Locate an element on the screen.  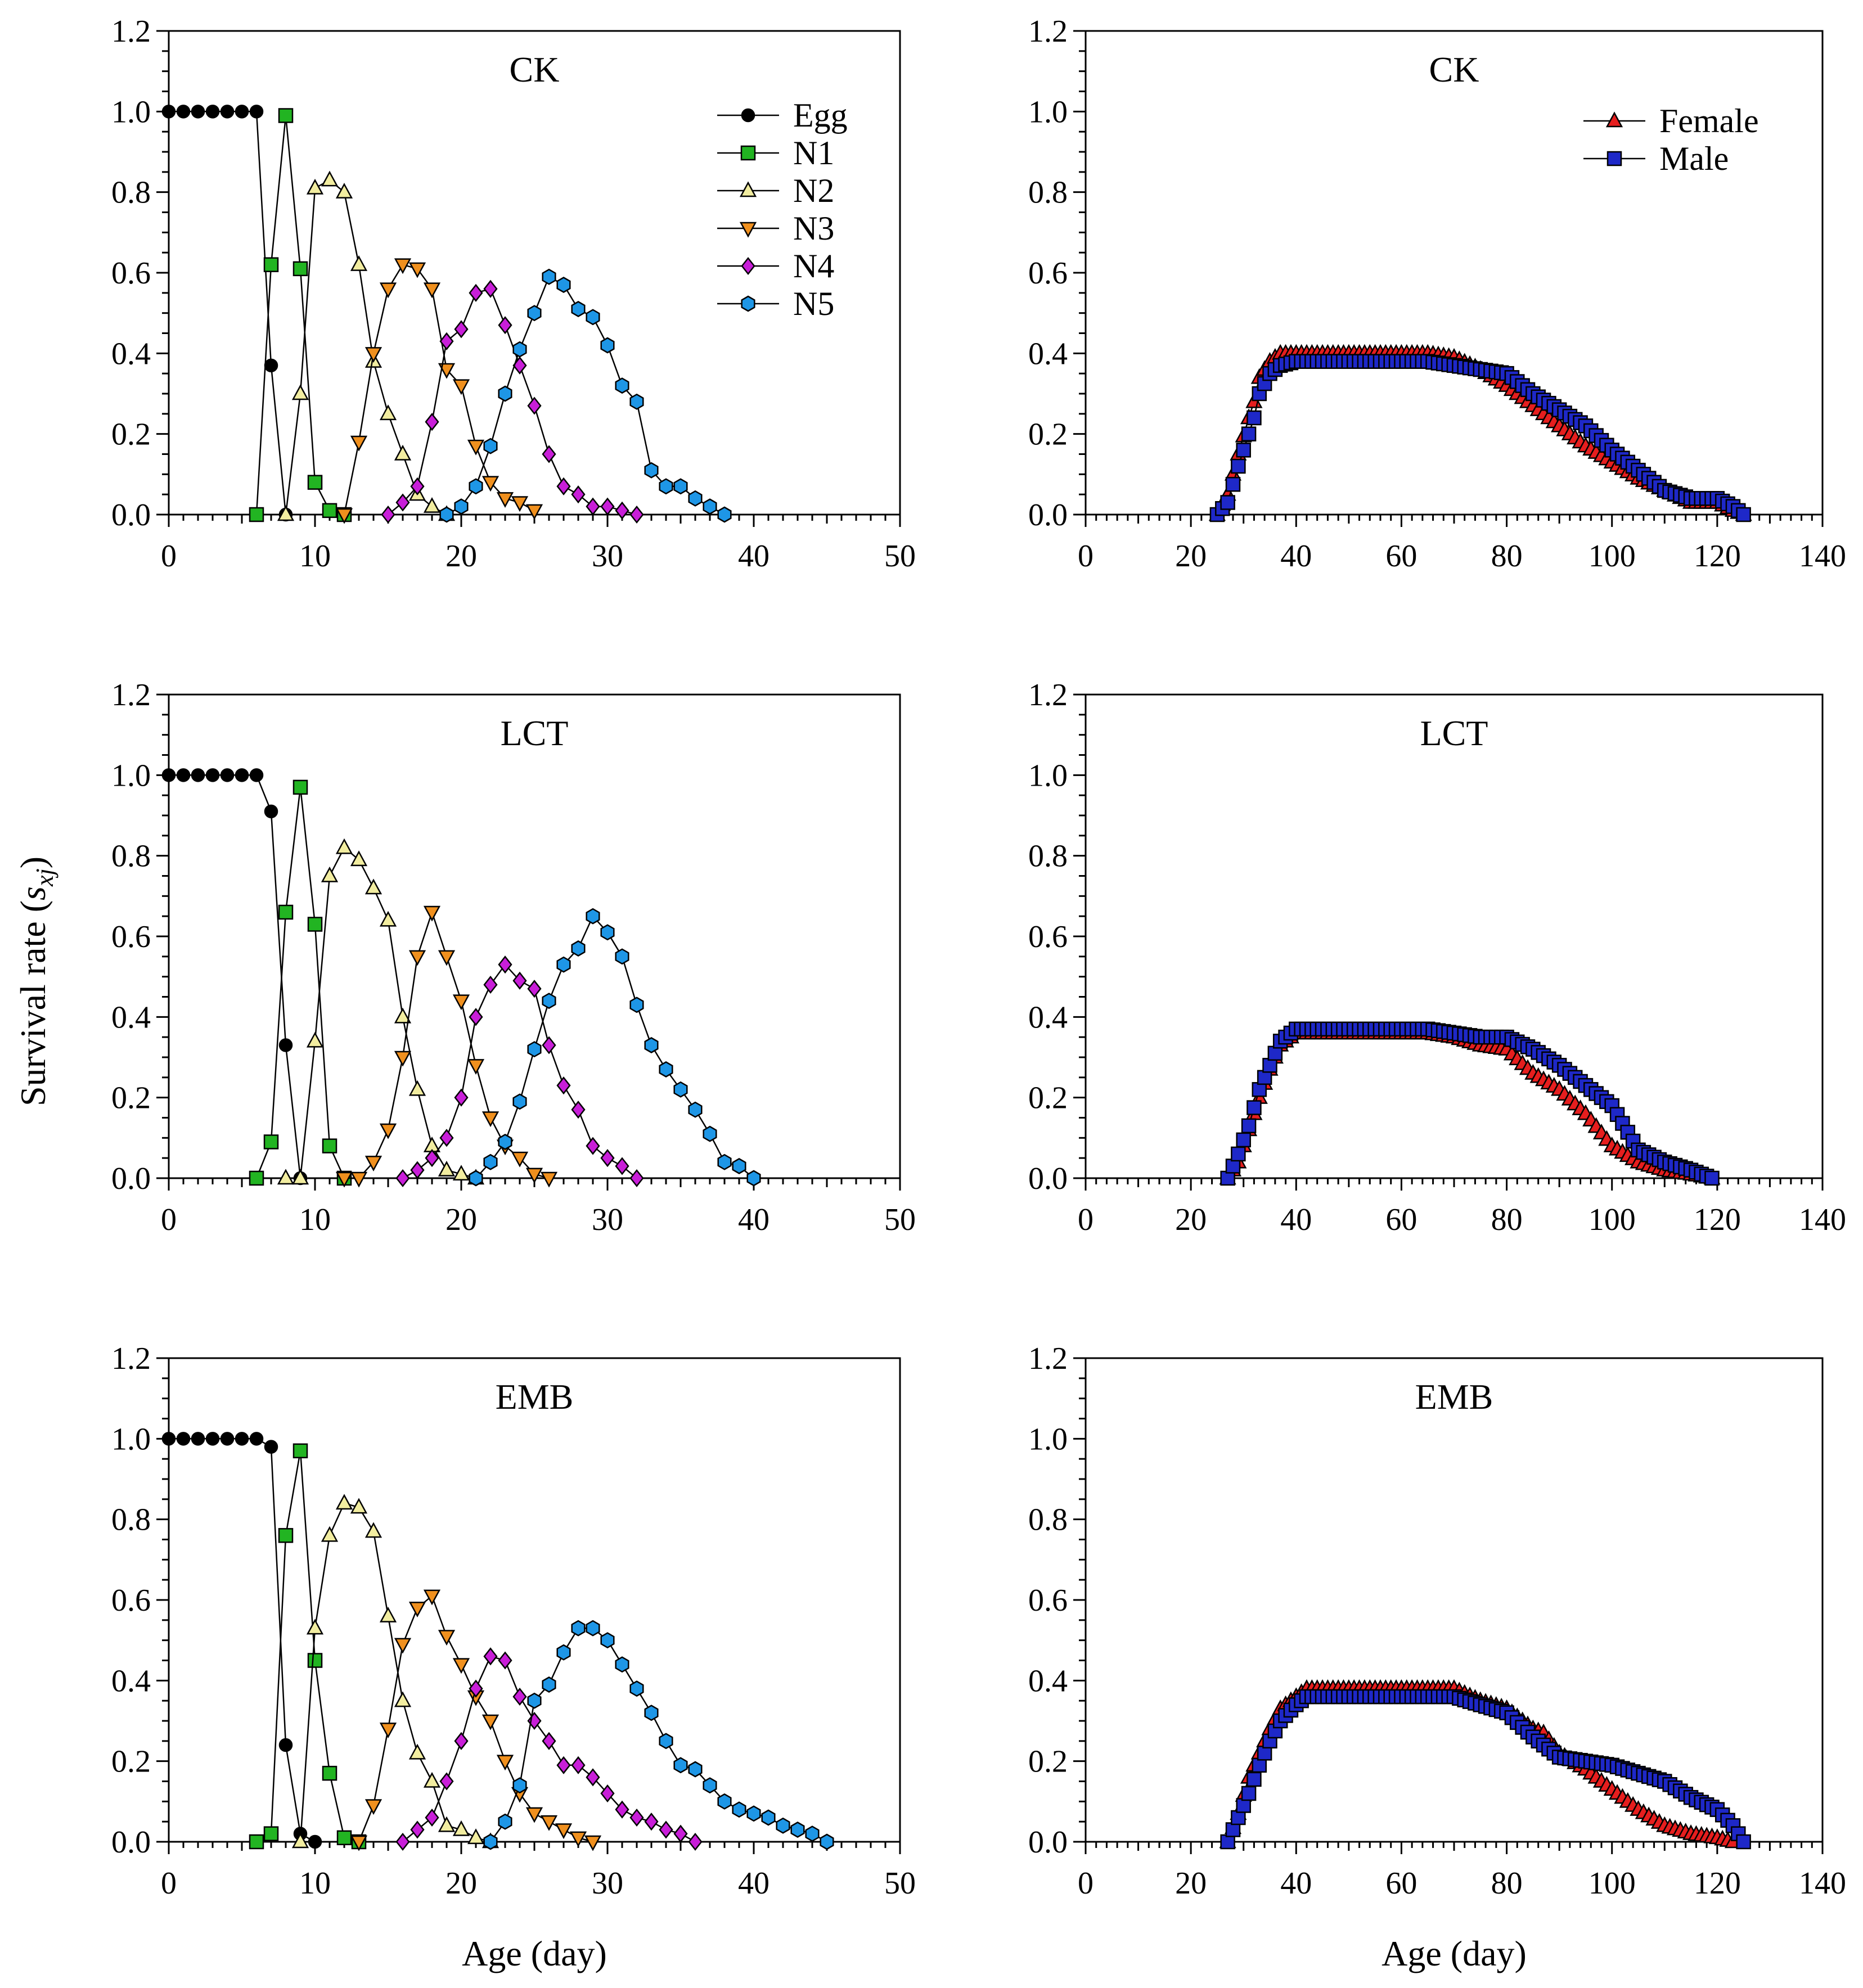
legend-label: N3 is located at coordinates (813, 228).